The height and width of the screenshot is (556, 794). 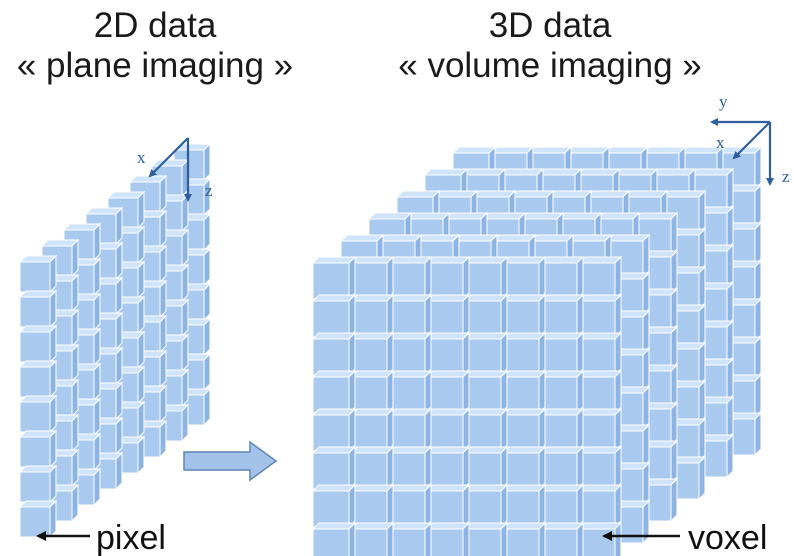 What do you see at coordinates (155, 46) in the screenshot?
I see `title-2d: 2D data « plane imaging »` at bounding box center [155, 46].